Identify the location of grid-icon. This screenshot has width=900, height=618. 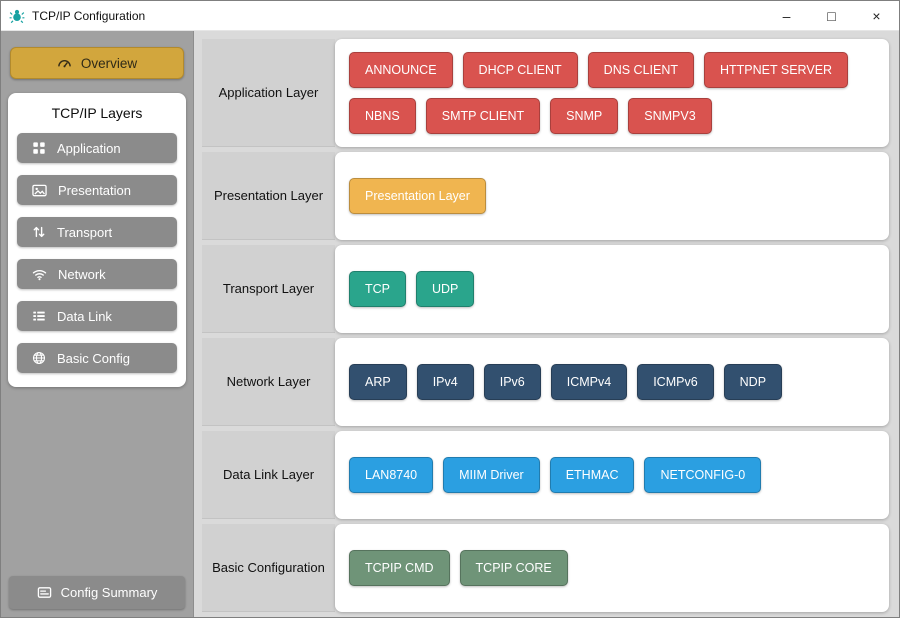
(39, 148).